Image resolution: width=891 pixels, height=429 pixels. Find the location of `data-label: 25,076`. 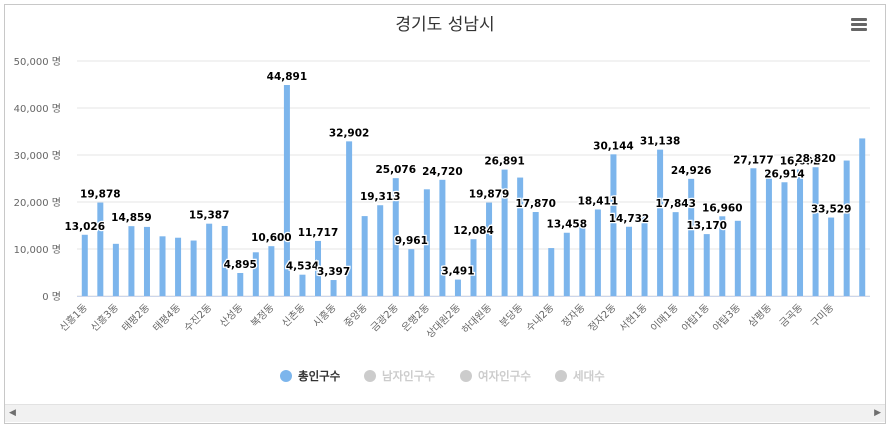

data-label: 25,076 is located at coordinates (395, 170).